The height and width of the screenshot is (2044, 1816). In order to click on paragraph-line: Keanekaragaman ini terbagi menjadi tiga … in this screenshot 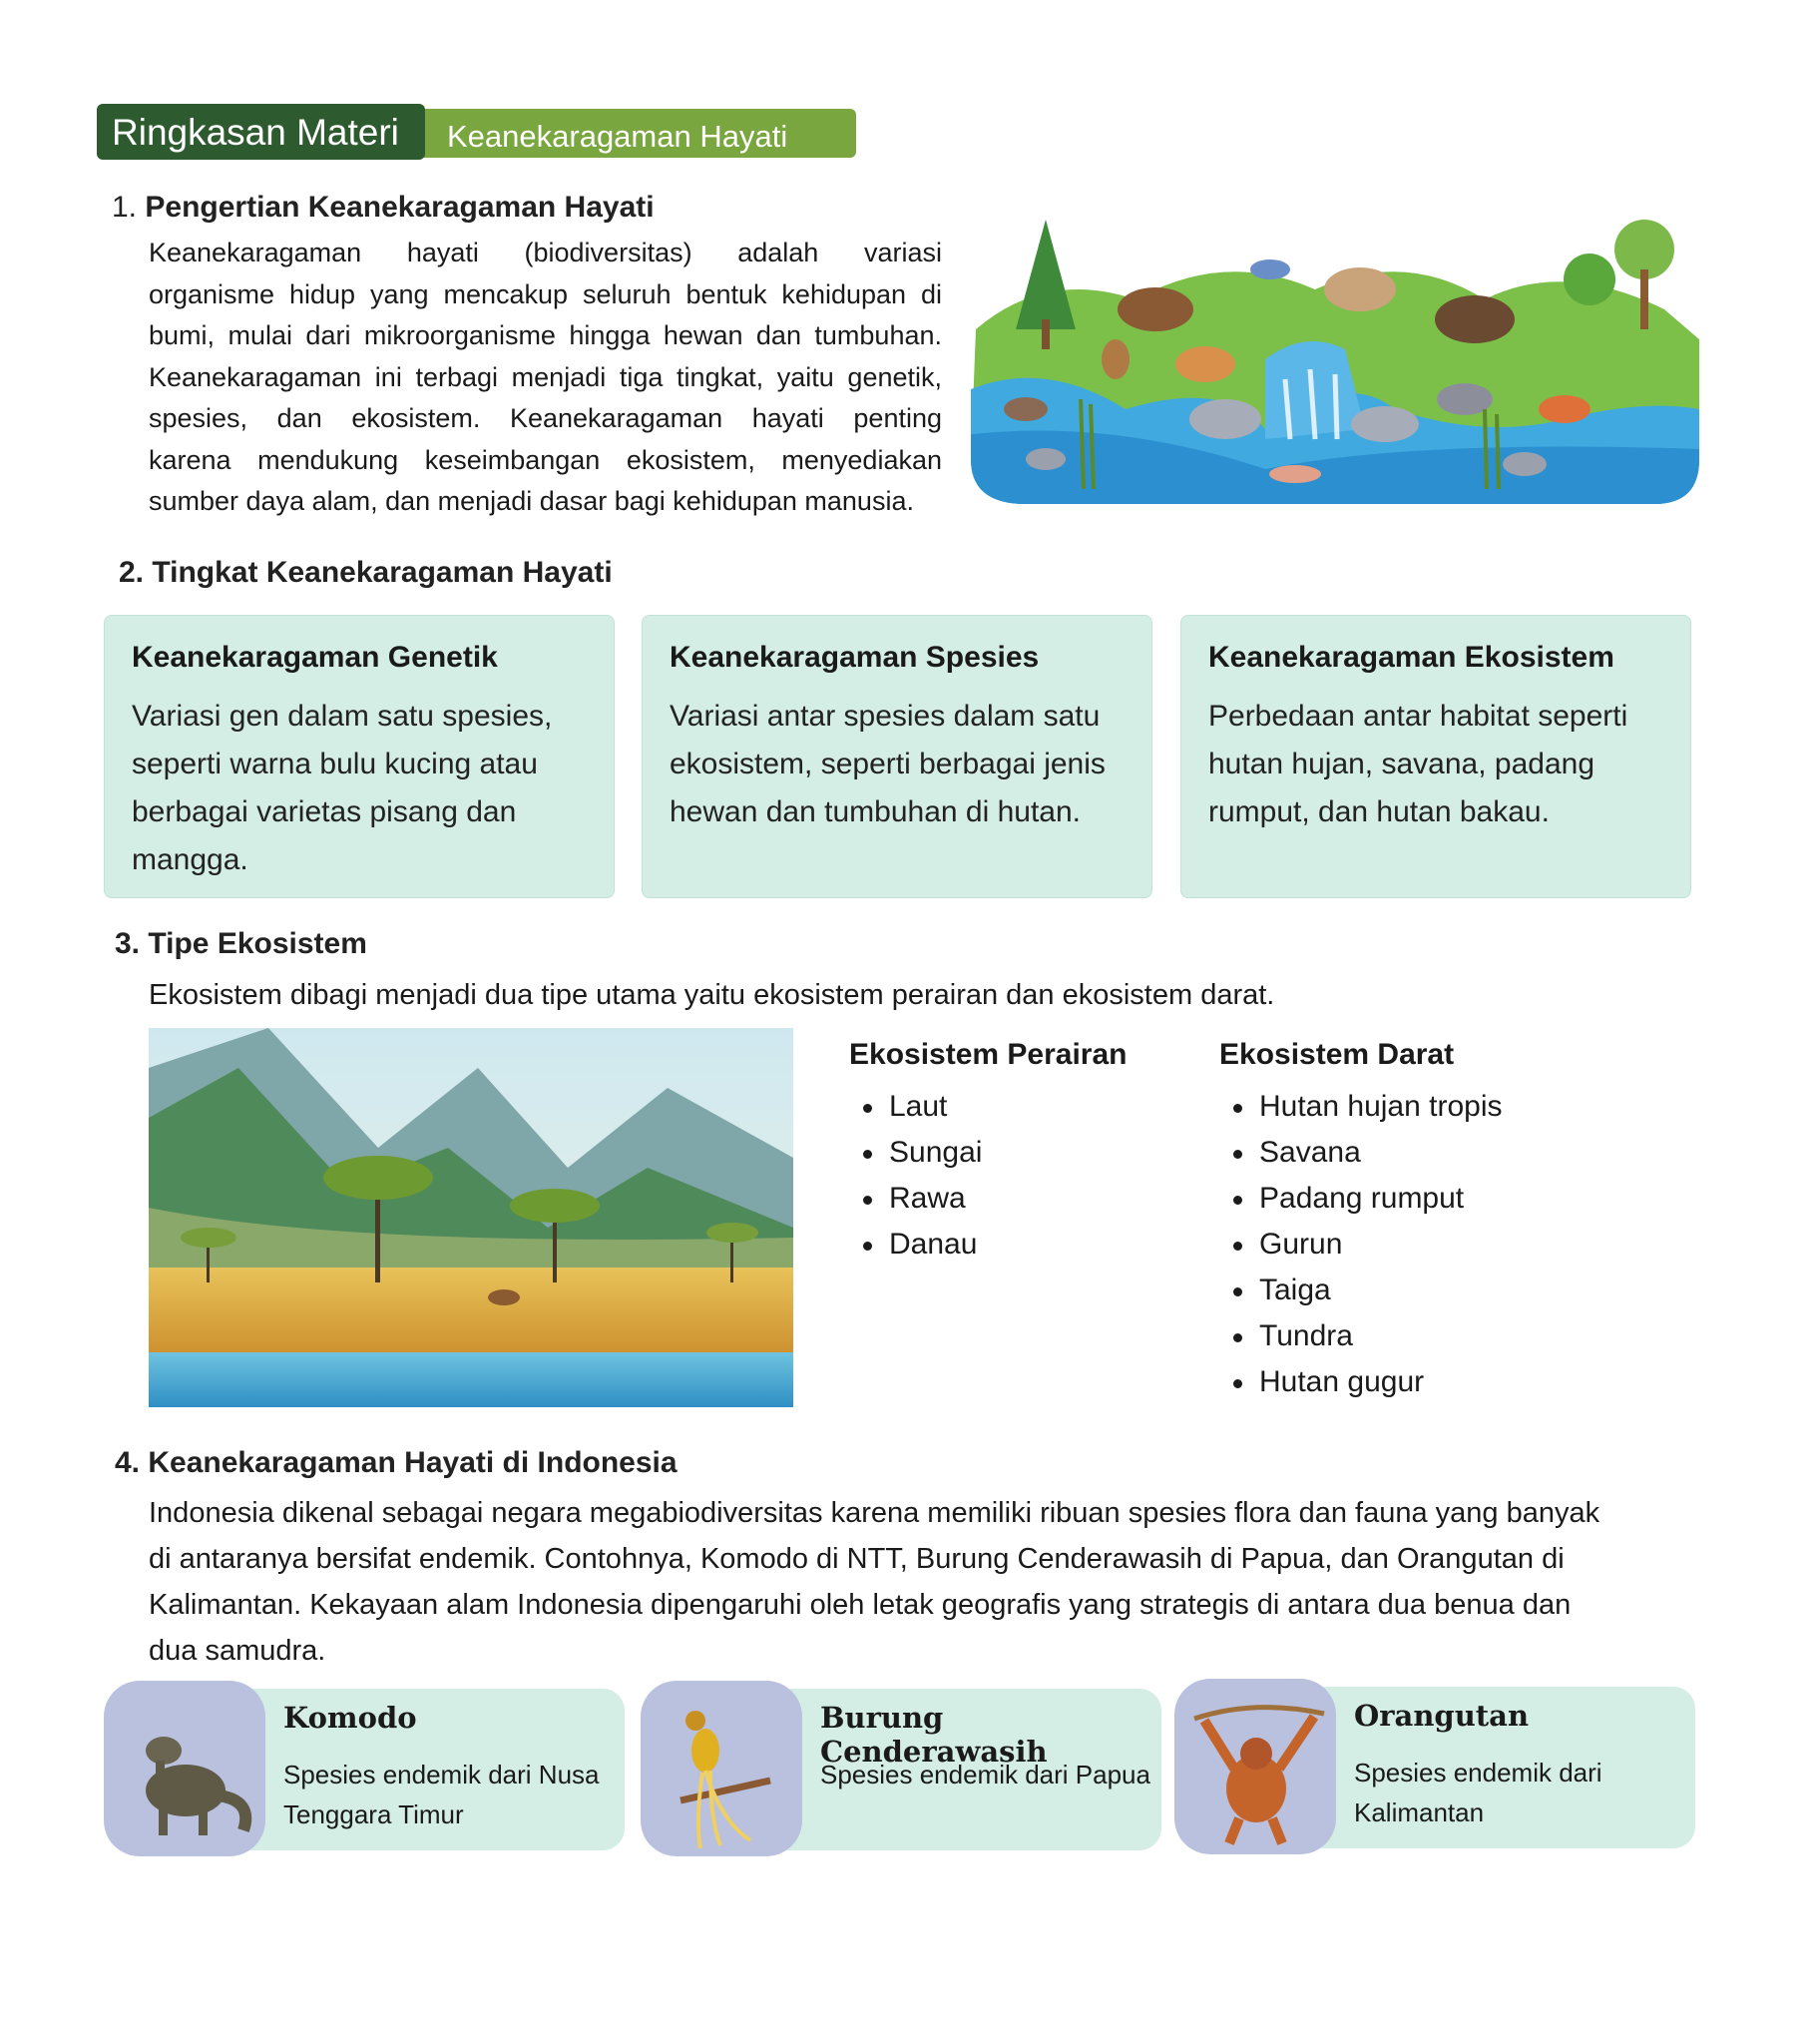, I will do `click(545, 376)`.